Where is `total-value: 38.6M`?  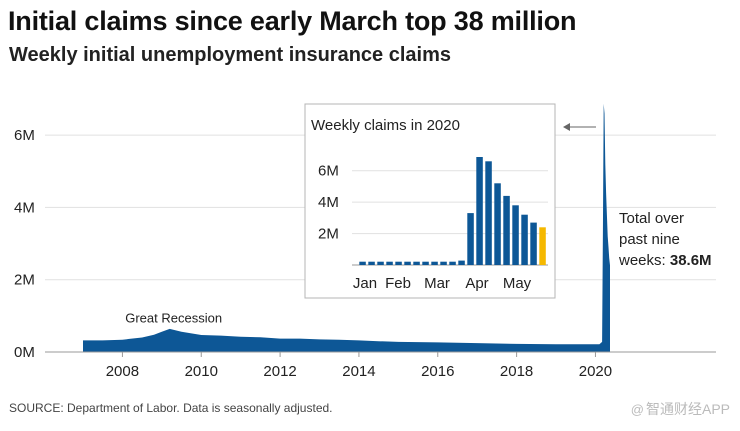
total-value: 38.6M is located at coordinates (691, 260).